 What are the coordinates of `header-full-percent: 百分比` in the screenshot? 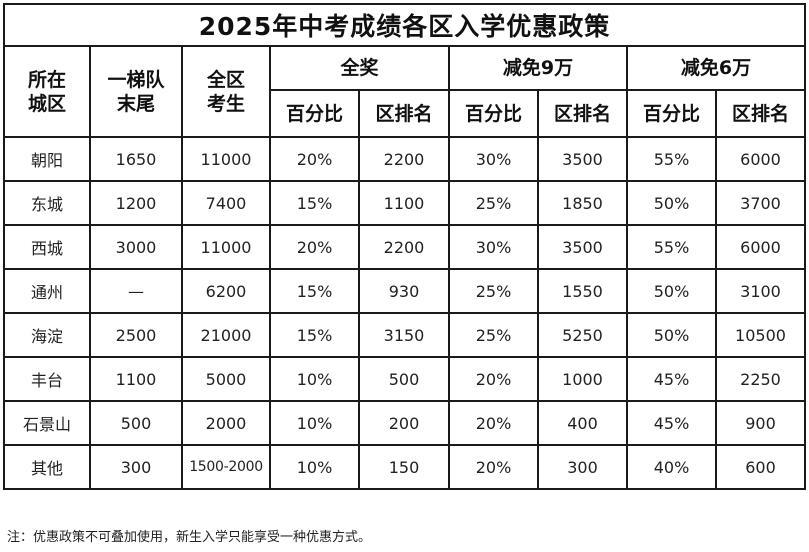 It's located at (314, 113).